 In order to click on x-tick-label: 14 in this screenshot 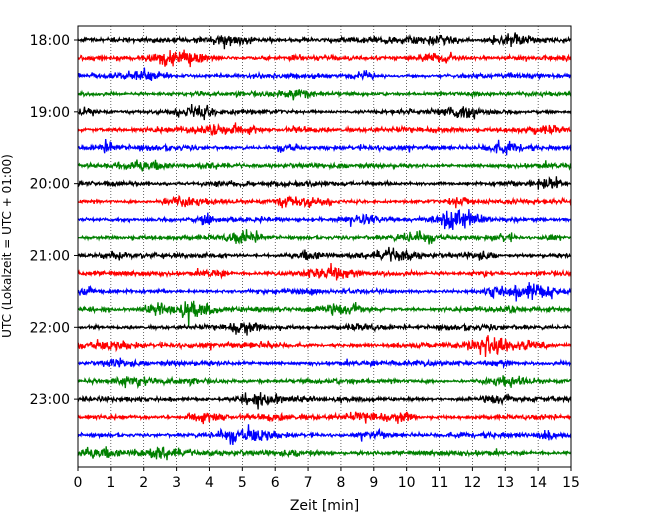, I will do `click(538, 483)`.